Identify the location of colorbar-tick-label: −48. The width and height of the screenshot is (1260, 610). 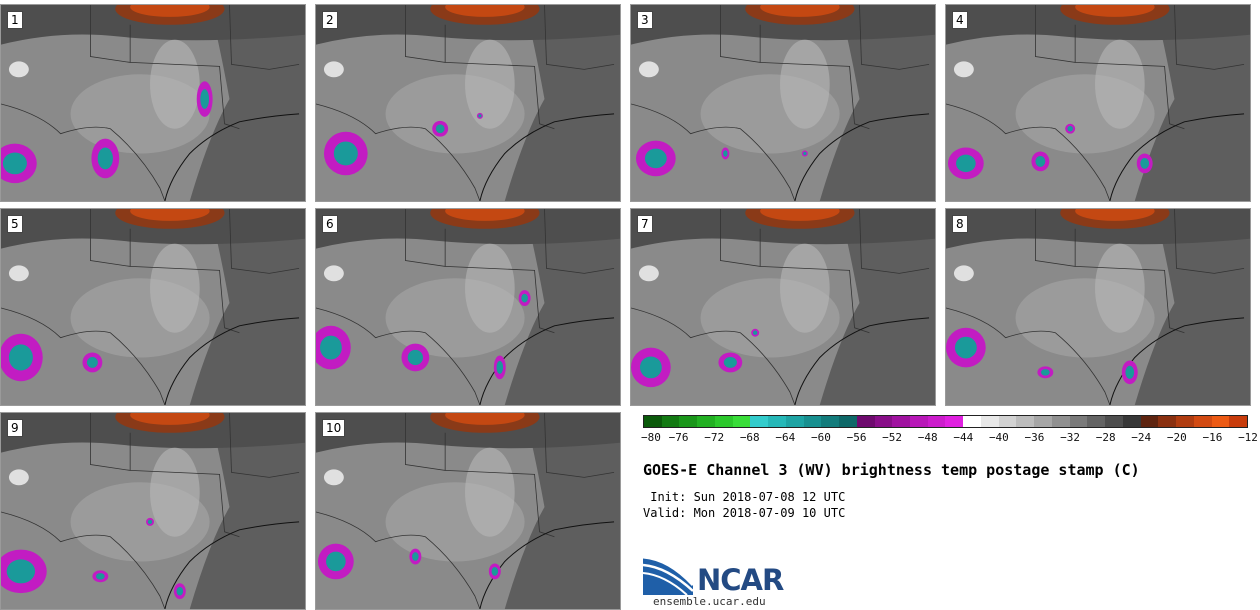
(927, 437).